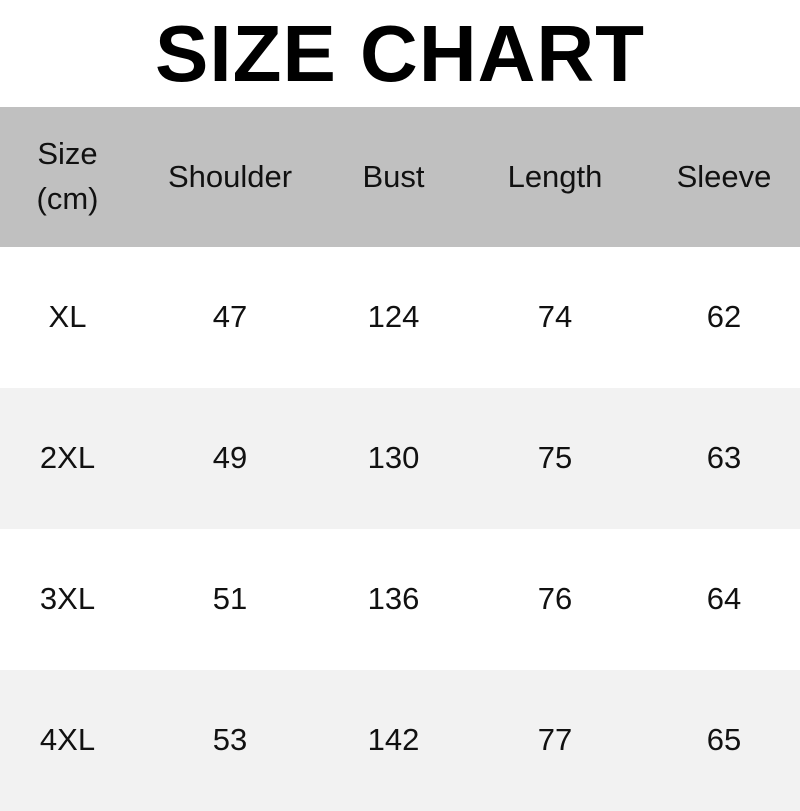  Describe the element at coordinates (555, 599) in the screenshot. I see `length-cell: 76` at that location.